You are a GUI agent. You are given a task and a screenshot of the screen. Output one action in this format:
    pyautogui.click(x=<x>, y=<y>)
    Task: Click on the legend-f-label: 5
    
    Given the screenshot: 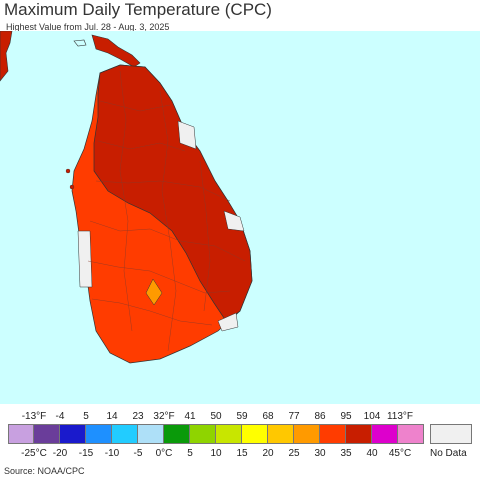 What is the action you would take?
    pyautogui.click(x=86, y=416)
    